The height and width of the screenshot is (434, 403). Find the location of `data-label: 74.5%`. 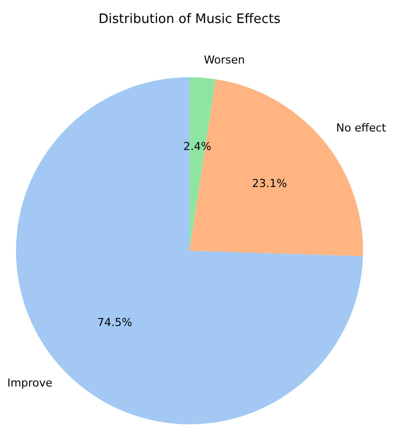

data-label: 74.5% is located at coordinates (114, 323).